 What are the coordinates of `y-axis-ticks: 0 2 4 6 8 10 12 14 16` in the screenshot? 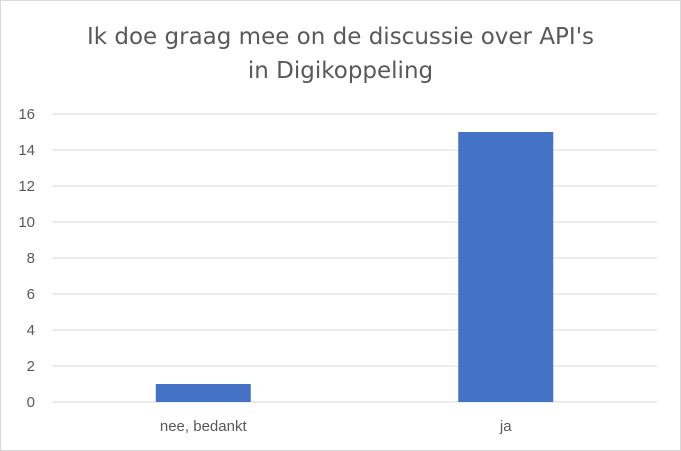 It's located at (26, 258).